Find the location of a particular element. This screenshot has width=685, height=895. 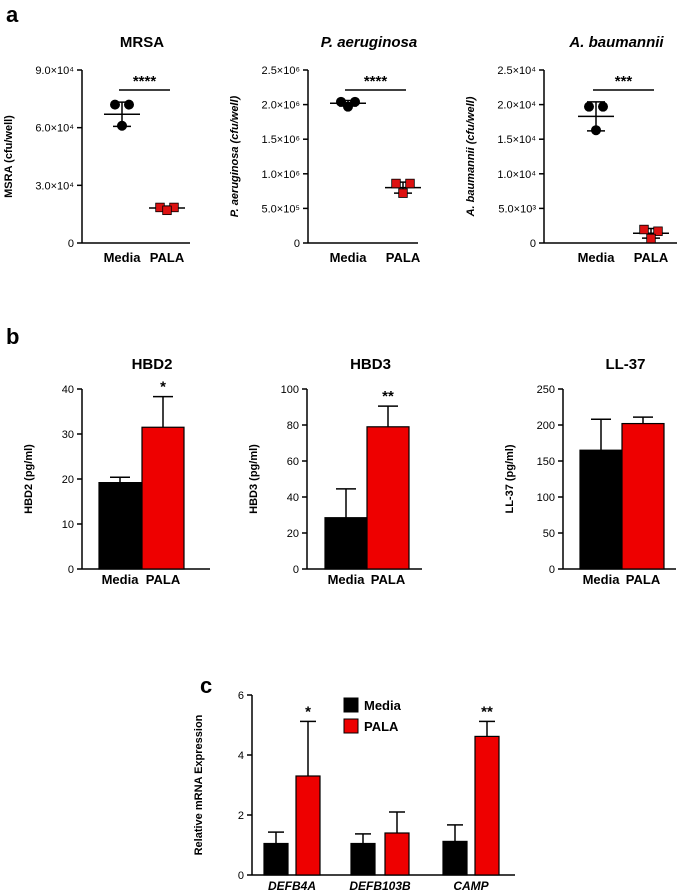

b3-bar-pala is located at coordinates (643, 496).